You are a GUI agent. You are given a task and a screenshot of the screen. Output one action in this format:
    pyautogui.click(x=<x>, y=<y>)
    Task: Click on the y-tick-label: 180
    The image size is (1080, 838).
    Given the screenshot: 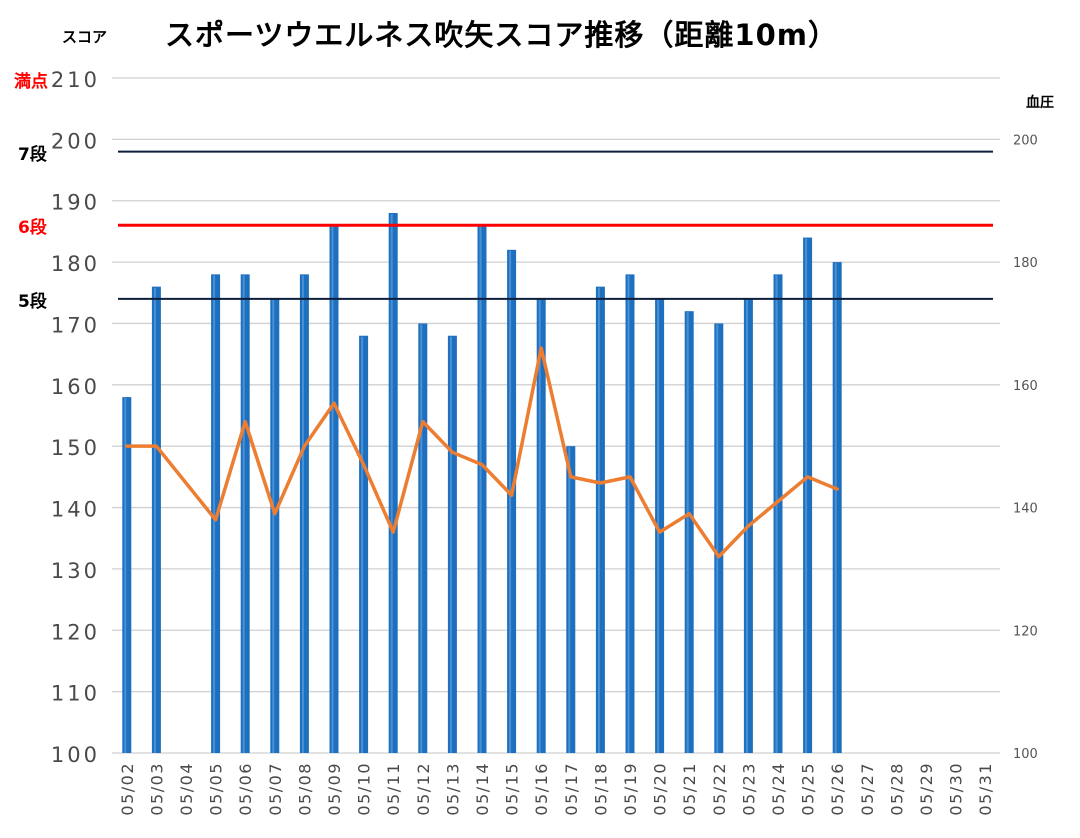 What is the action you would take?
    pyautogui.click(x=75, y=264)
    